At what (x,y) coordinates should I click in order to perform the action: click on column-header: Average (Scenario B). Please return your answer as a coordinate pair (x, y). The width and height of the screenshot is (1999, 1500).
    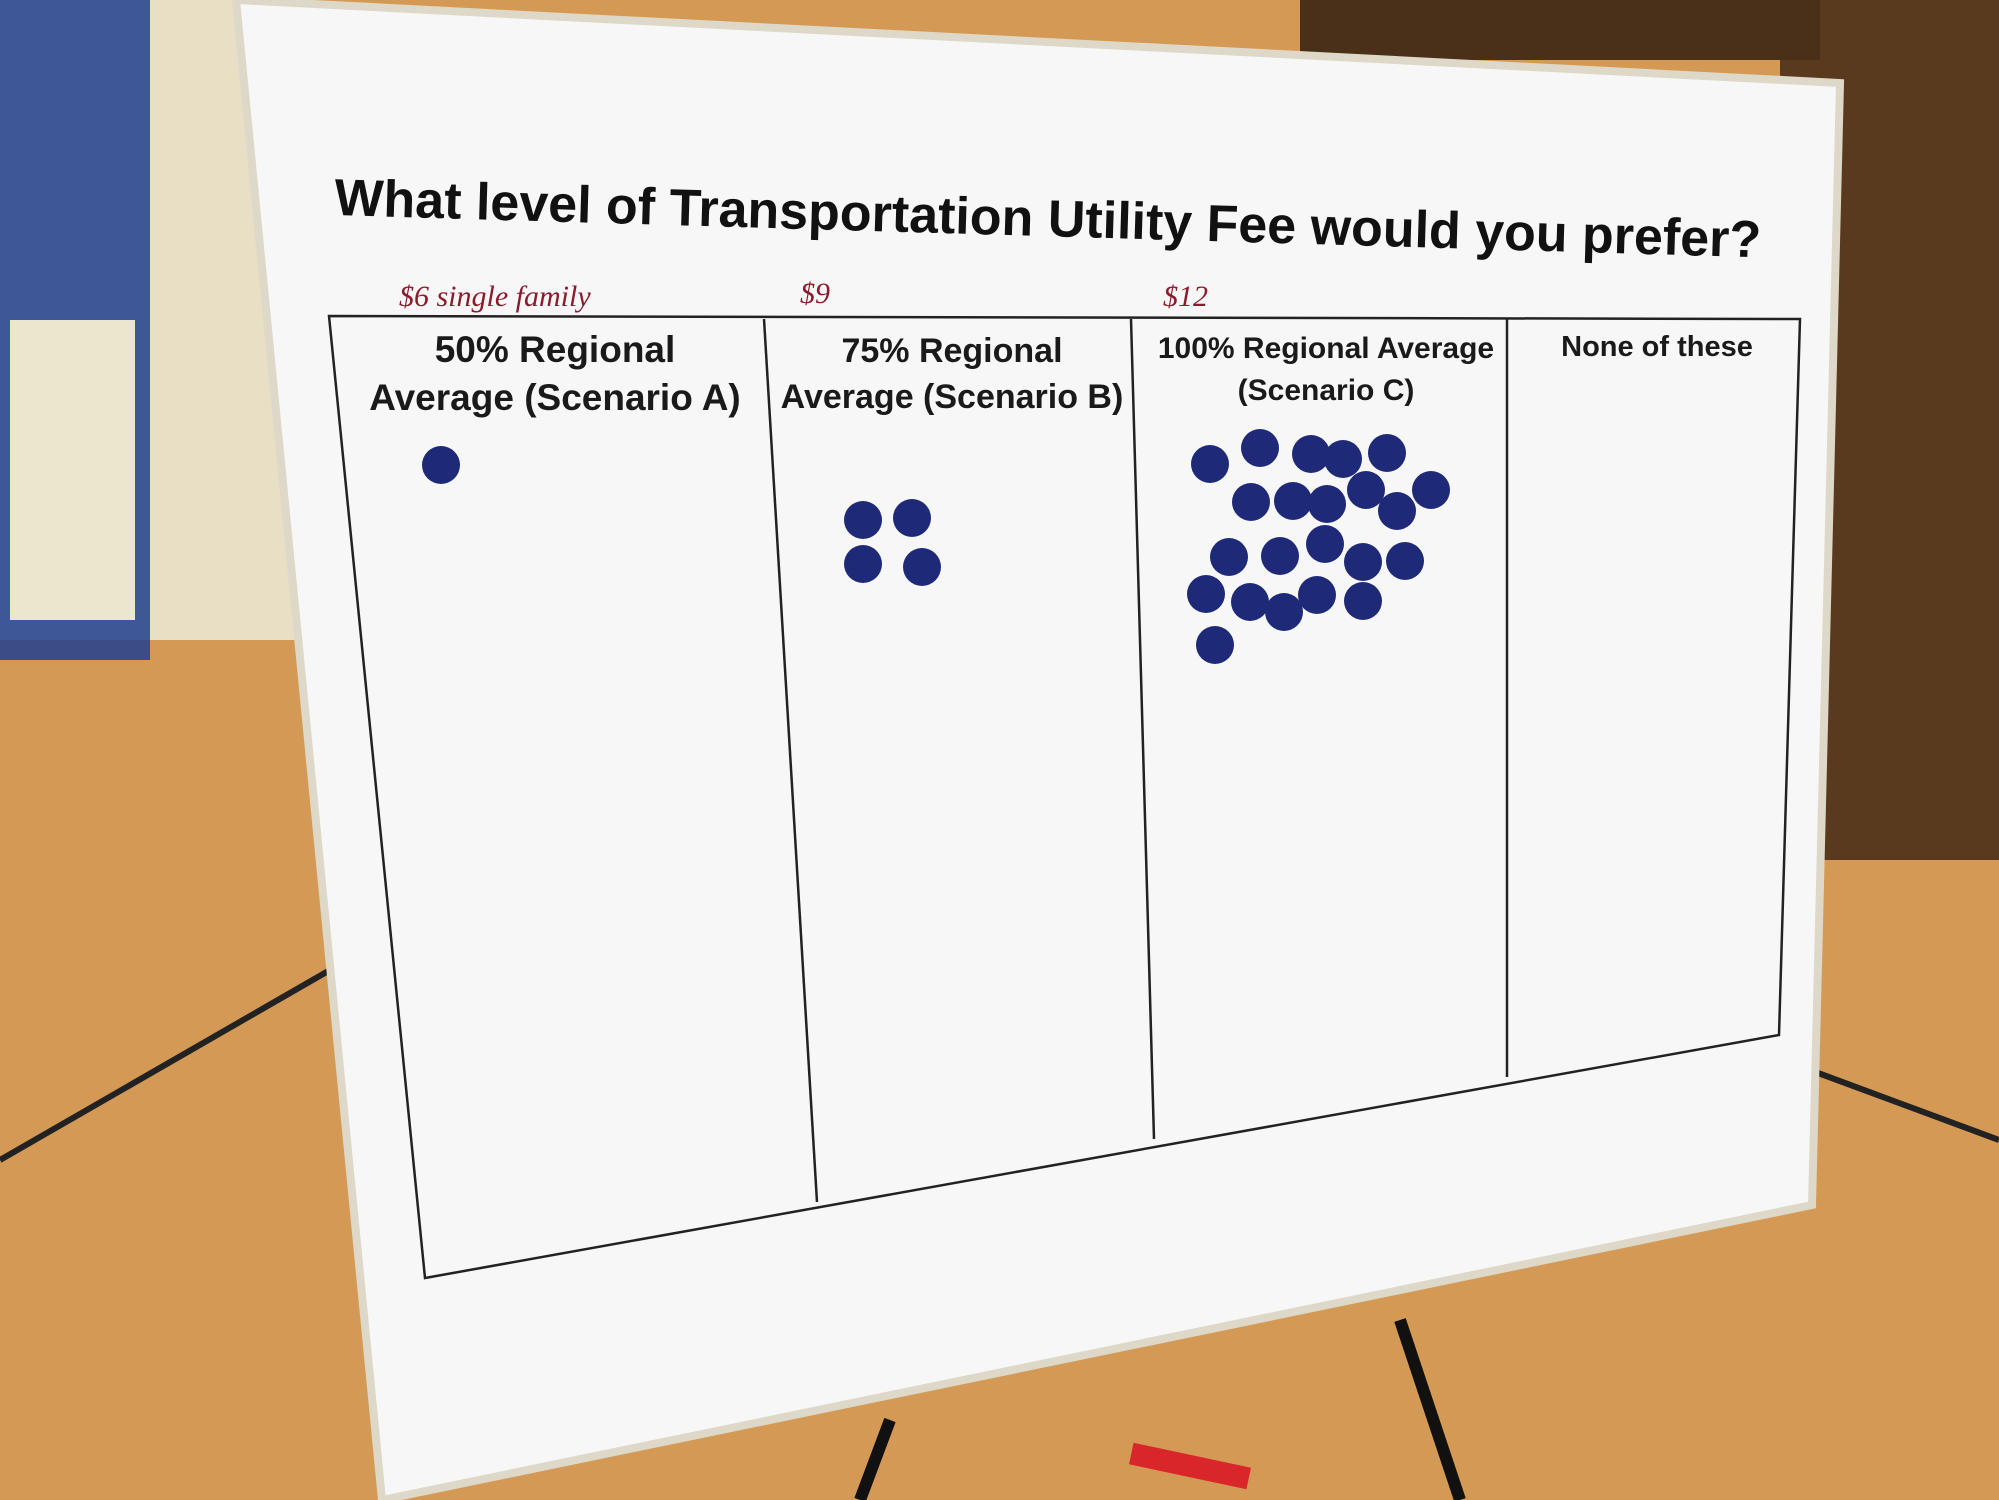
    Looking at the image, I should click on (952, 397).